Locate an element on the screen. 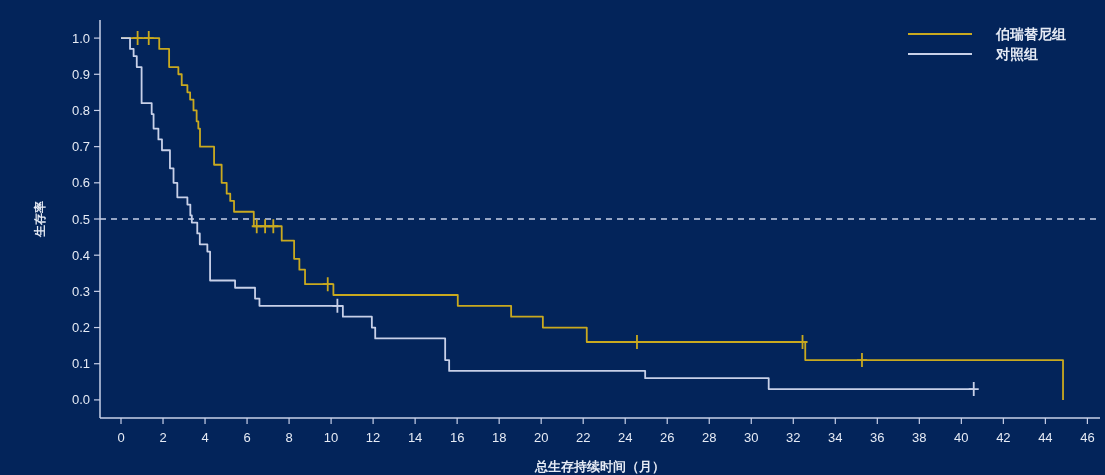  x-tick-label: 42 is located at coordinates (1003, 437).